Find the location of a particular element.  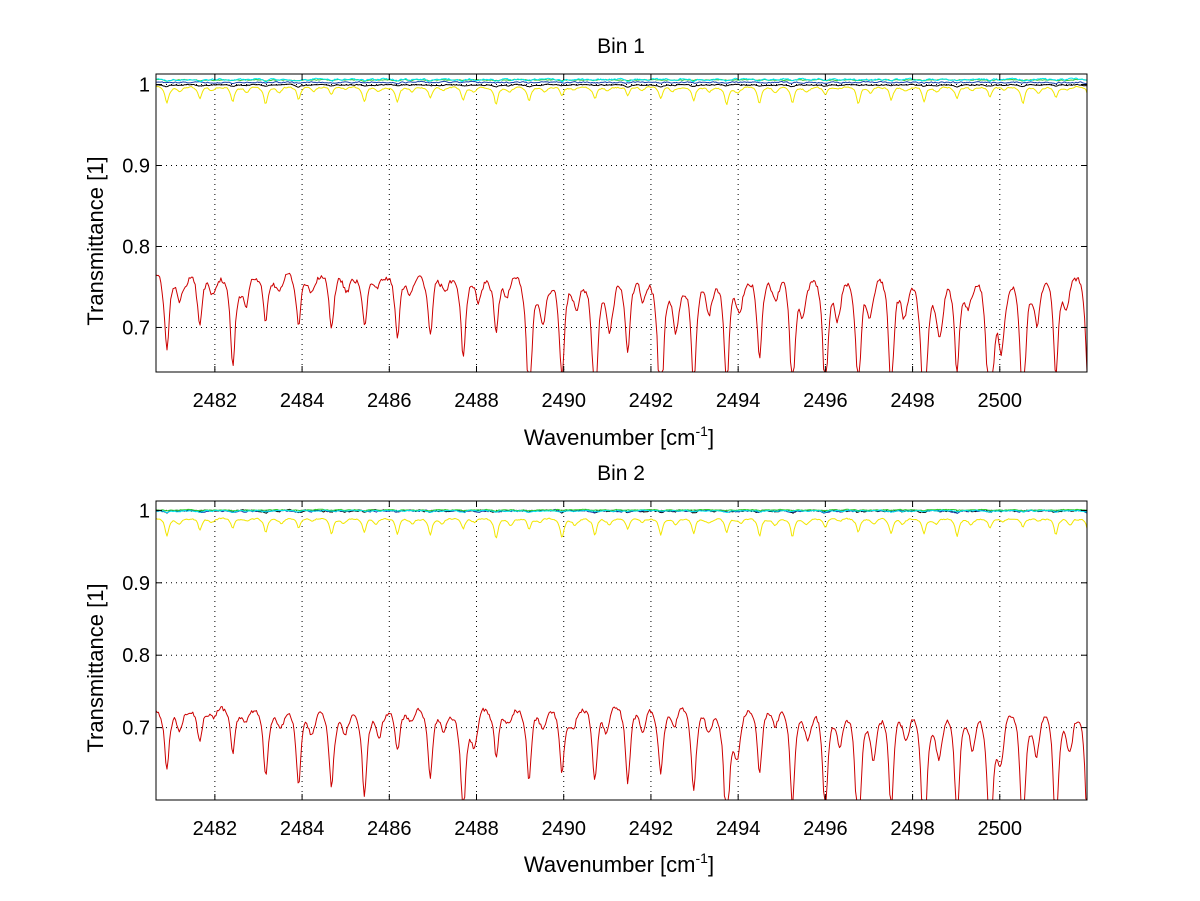

series-line-black is located at coordinates (621, 85).